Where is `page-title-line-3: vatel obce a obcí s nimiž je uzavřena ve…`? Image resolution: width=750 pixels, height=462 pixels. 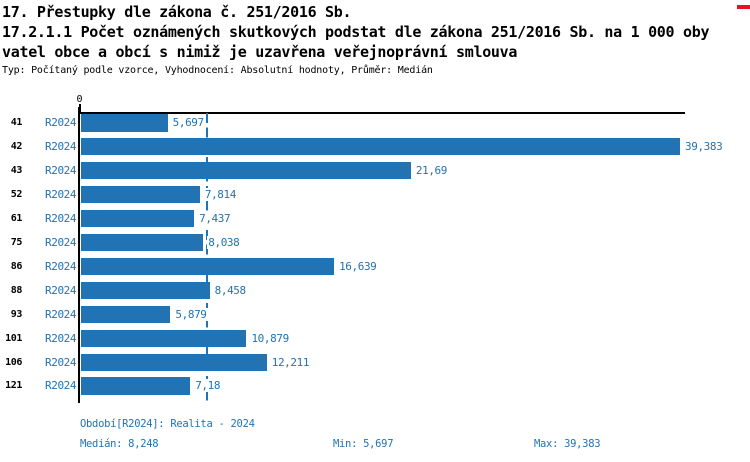 page-title-line-3: vatel obce a obcí s nimiž je uzavřena ve… is located at coordinates (260, 52).